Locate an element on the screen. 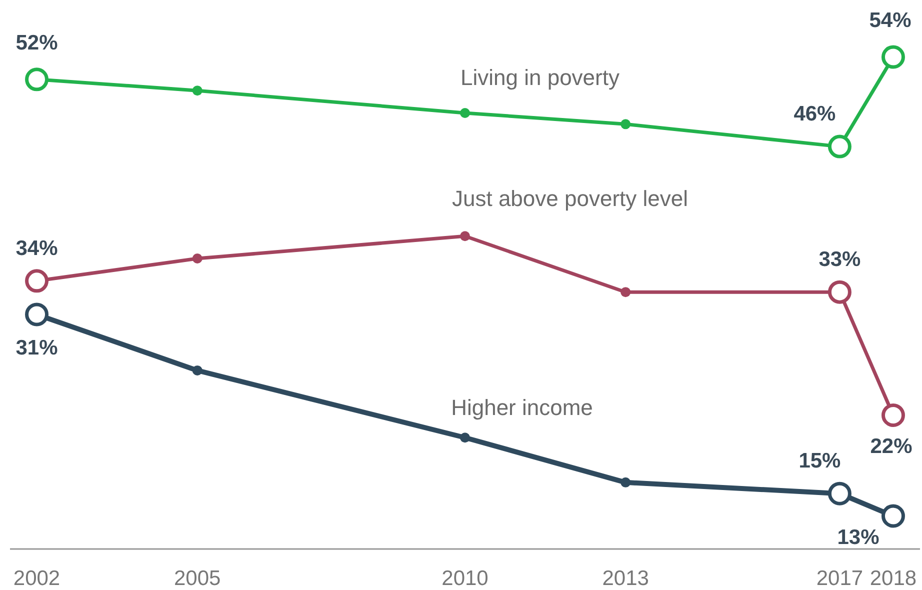 The width and height of the screenshot is (922, 590). series-label: Higher income is located at coordinates (522, 407).